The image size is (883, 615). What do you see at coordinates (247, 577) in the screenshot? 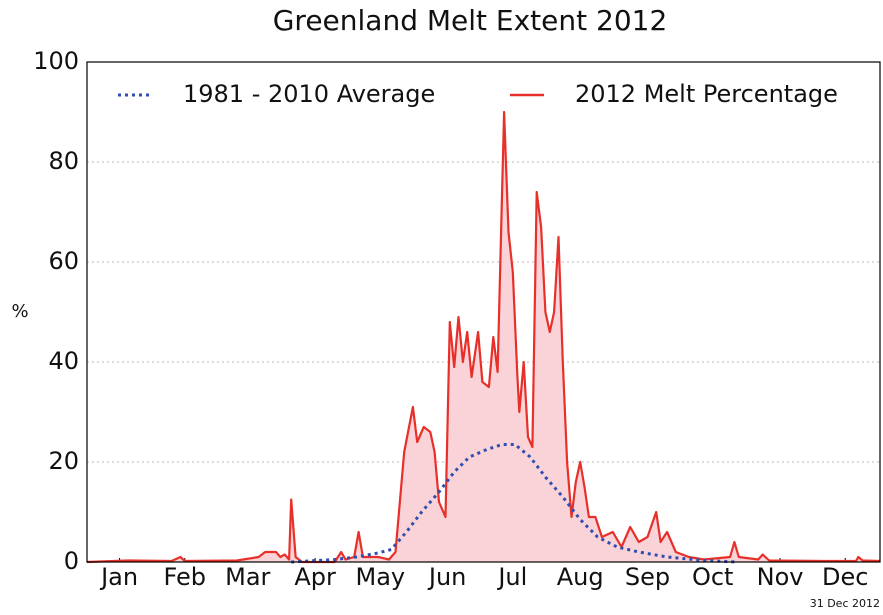
I see `x-tick-label: Mar` at bounding box center [247, 577].